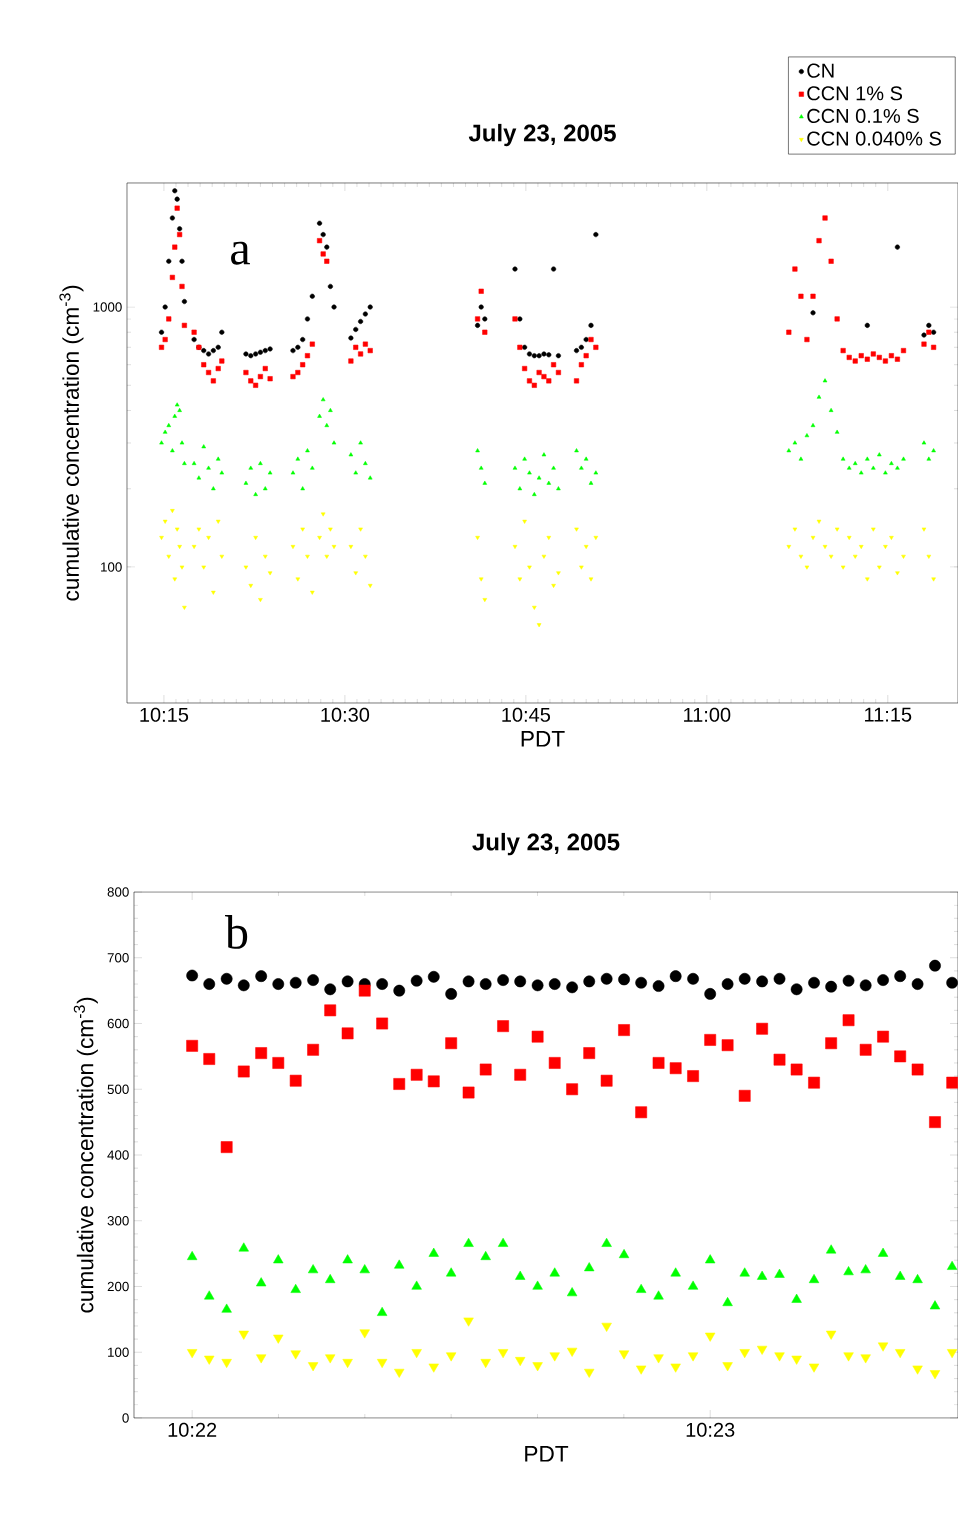  Describe the element at coordinates (118, 1023) in the screenshot. I see `y-tick-label: 600` at that location.